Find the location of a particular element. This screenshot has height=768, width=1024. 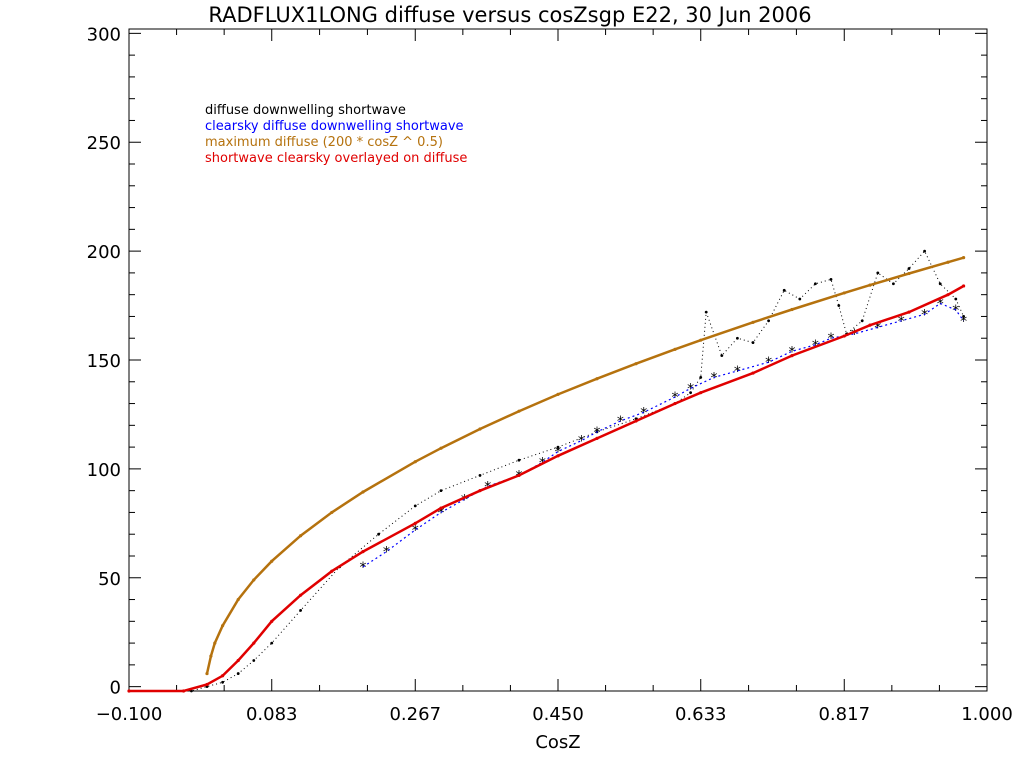

y-tick-label: 150 is located at coordinates (104, 361).